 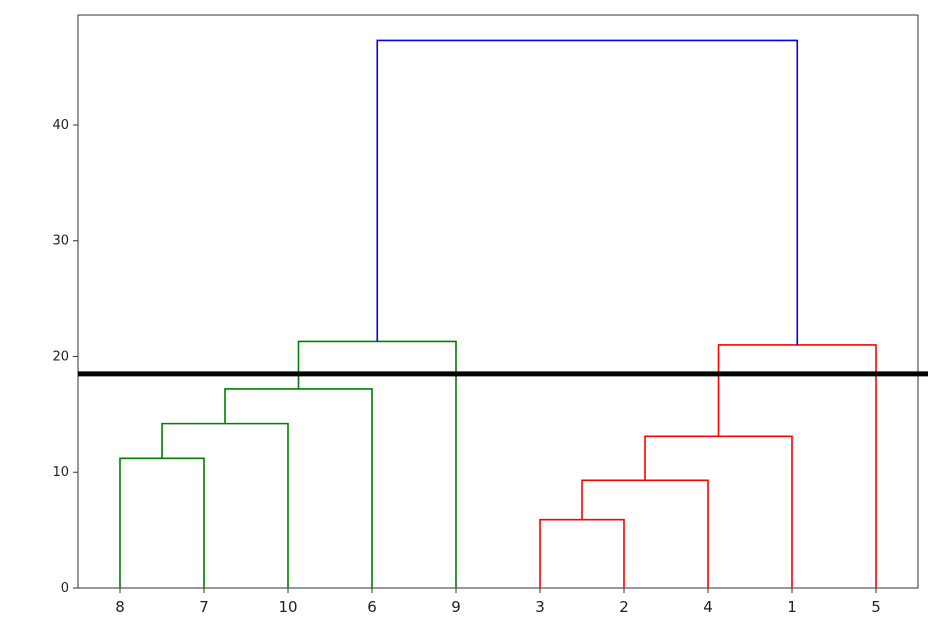 What do you see at coordinates (624, 607) in the screenshot?
I see `x-tick-label: 2` at bounding box center [624, 607].